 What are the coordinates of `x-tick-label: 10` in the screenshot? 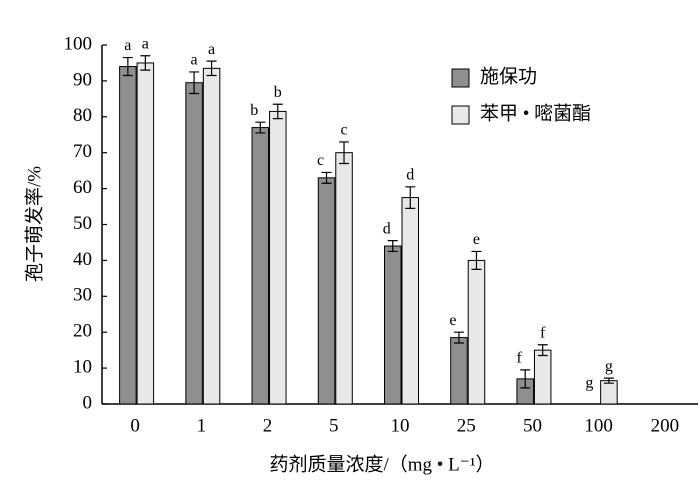 It's located at (400, 425).